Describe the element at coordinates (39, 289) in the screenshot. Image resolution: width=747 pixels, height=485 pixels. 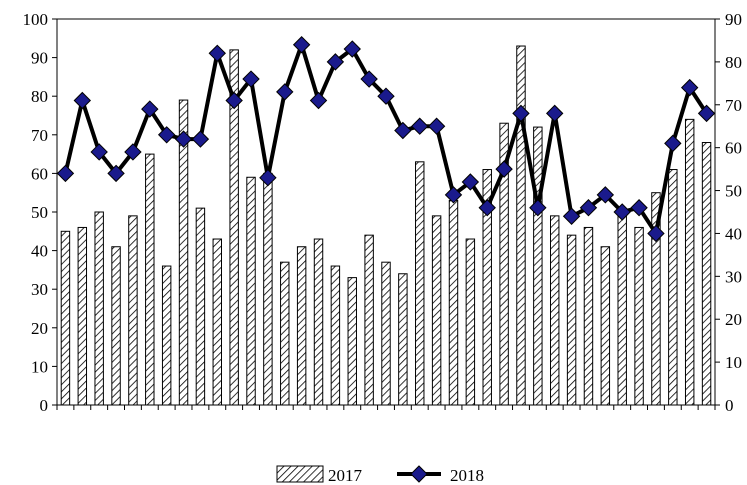
I see `left-tick-label: 30` at that location.